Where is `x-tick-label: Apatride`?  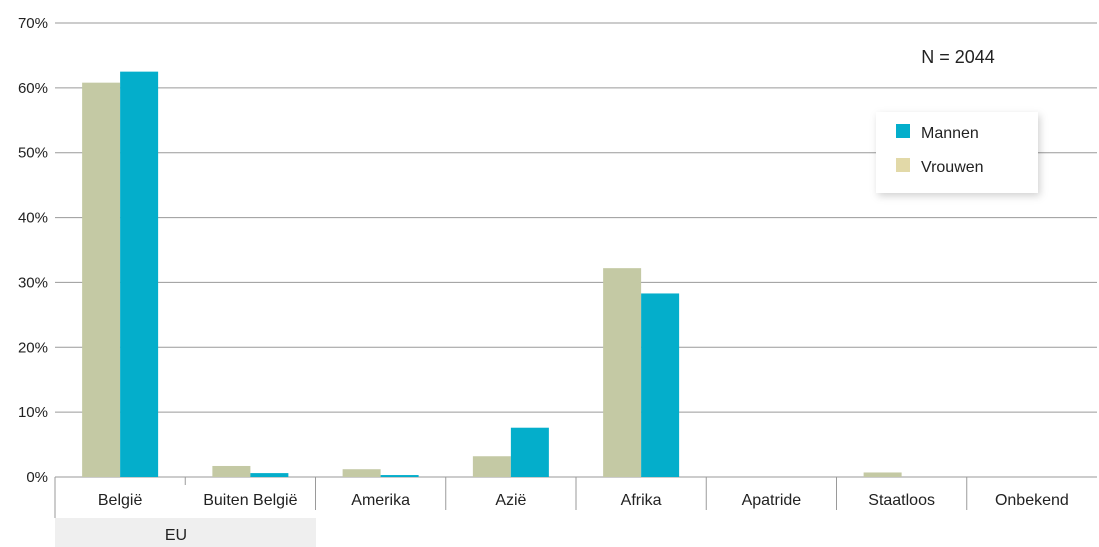 x-tick-label: Apatride is located at coordinates (772, 500).